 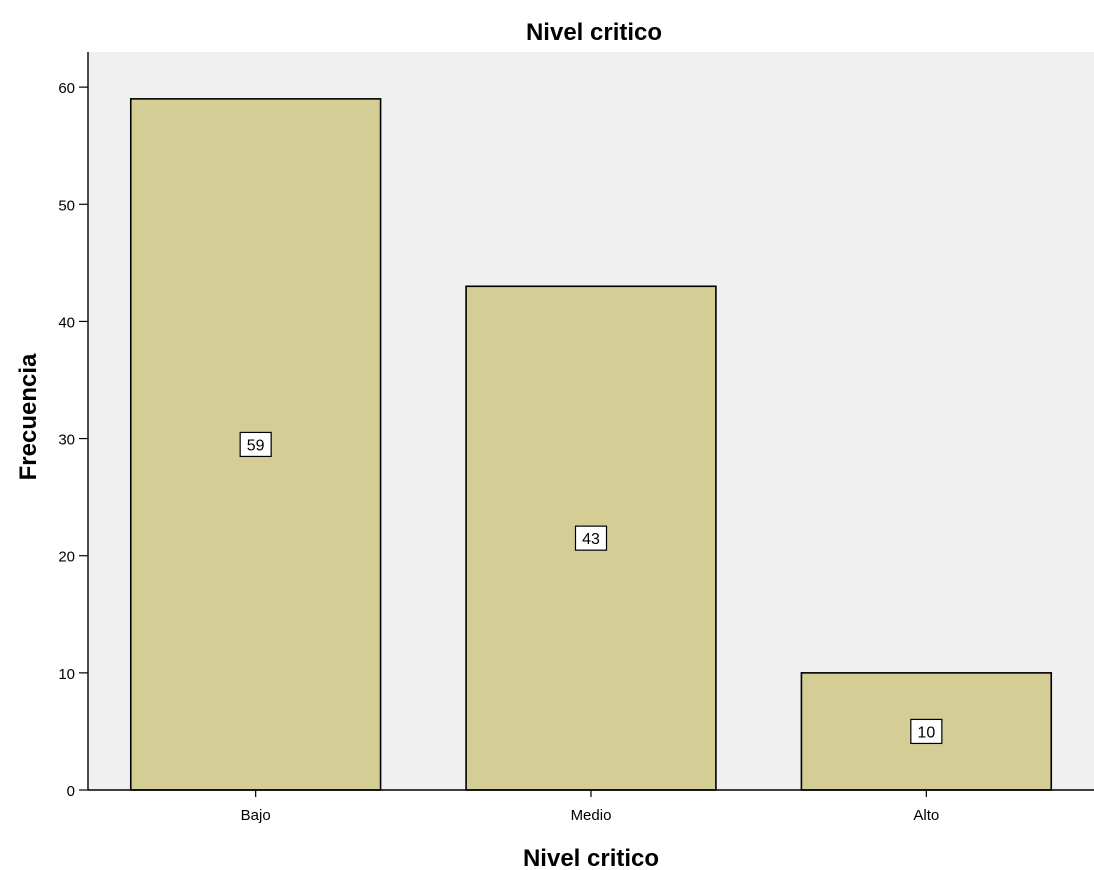 What do you see at coordinates (926, 815) in the screenshot?
I see `x-tick-label: Alto` at bounding box center [926, 815].